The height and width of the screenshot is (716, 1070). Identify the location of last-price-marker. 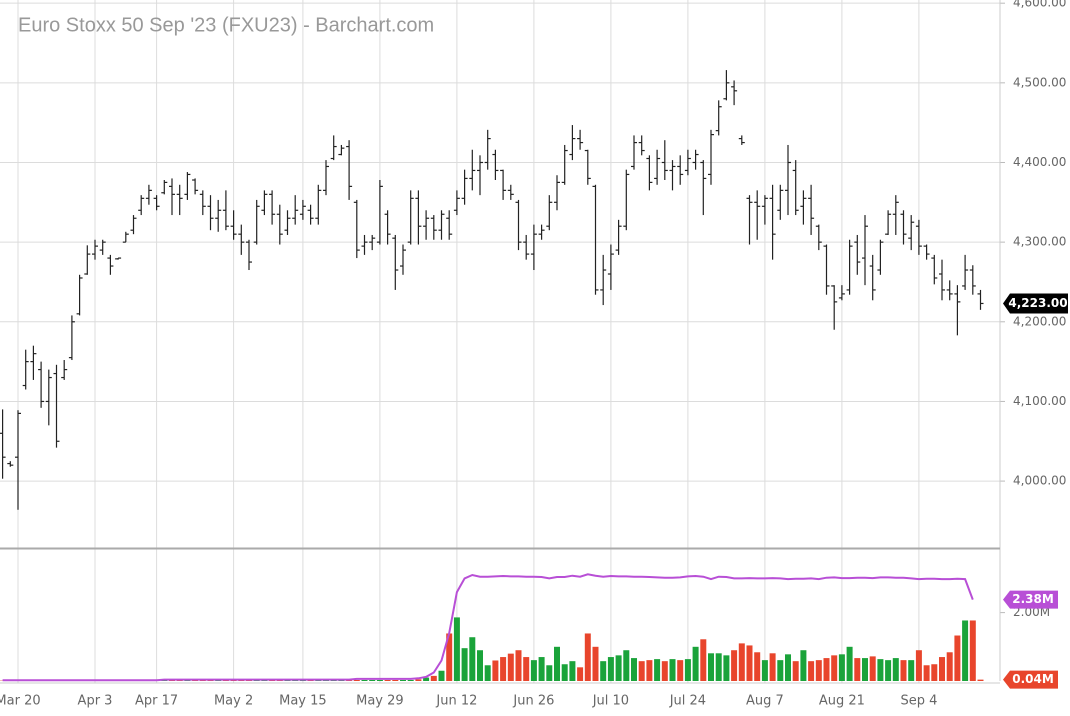
(1035, 303).